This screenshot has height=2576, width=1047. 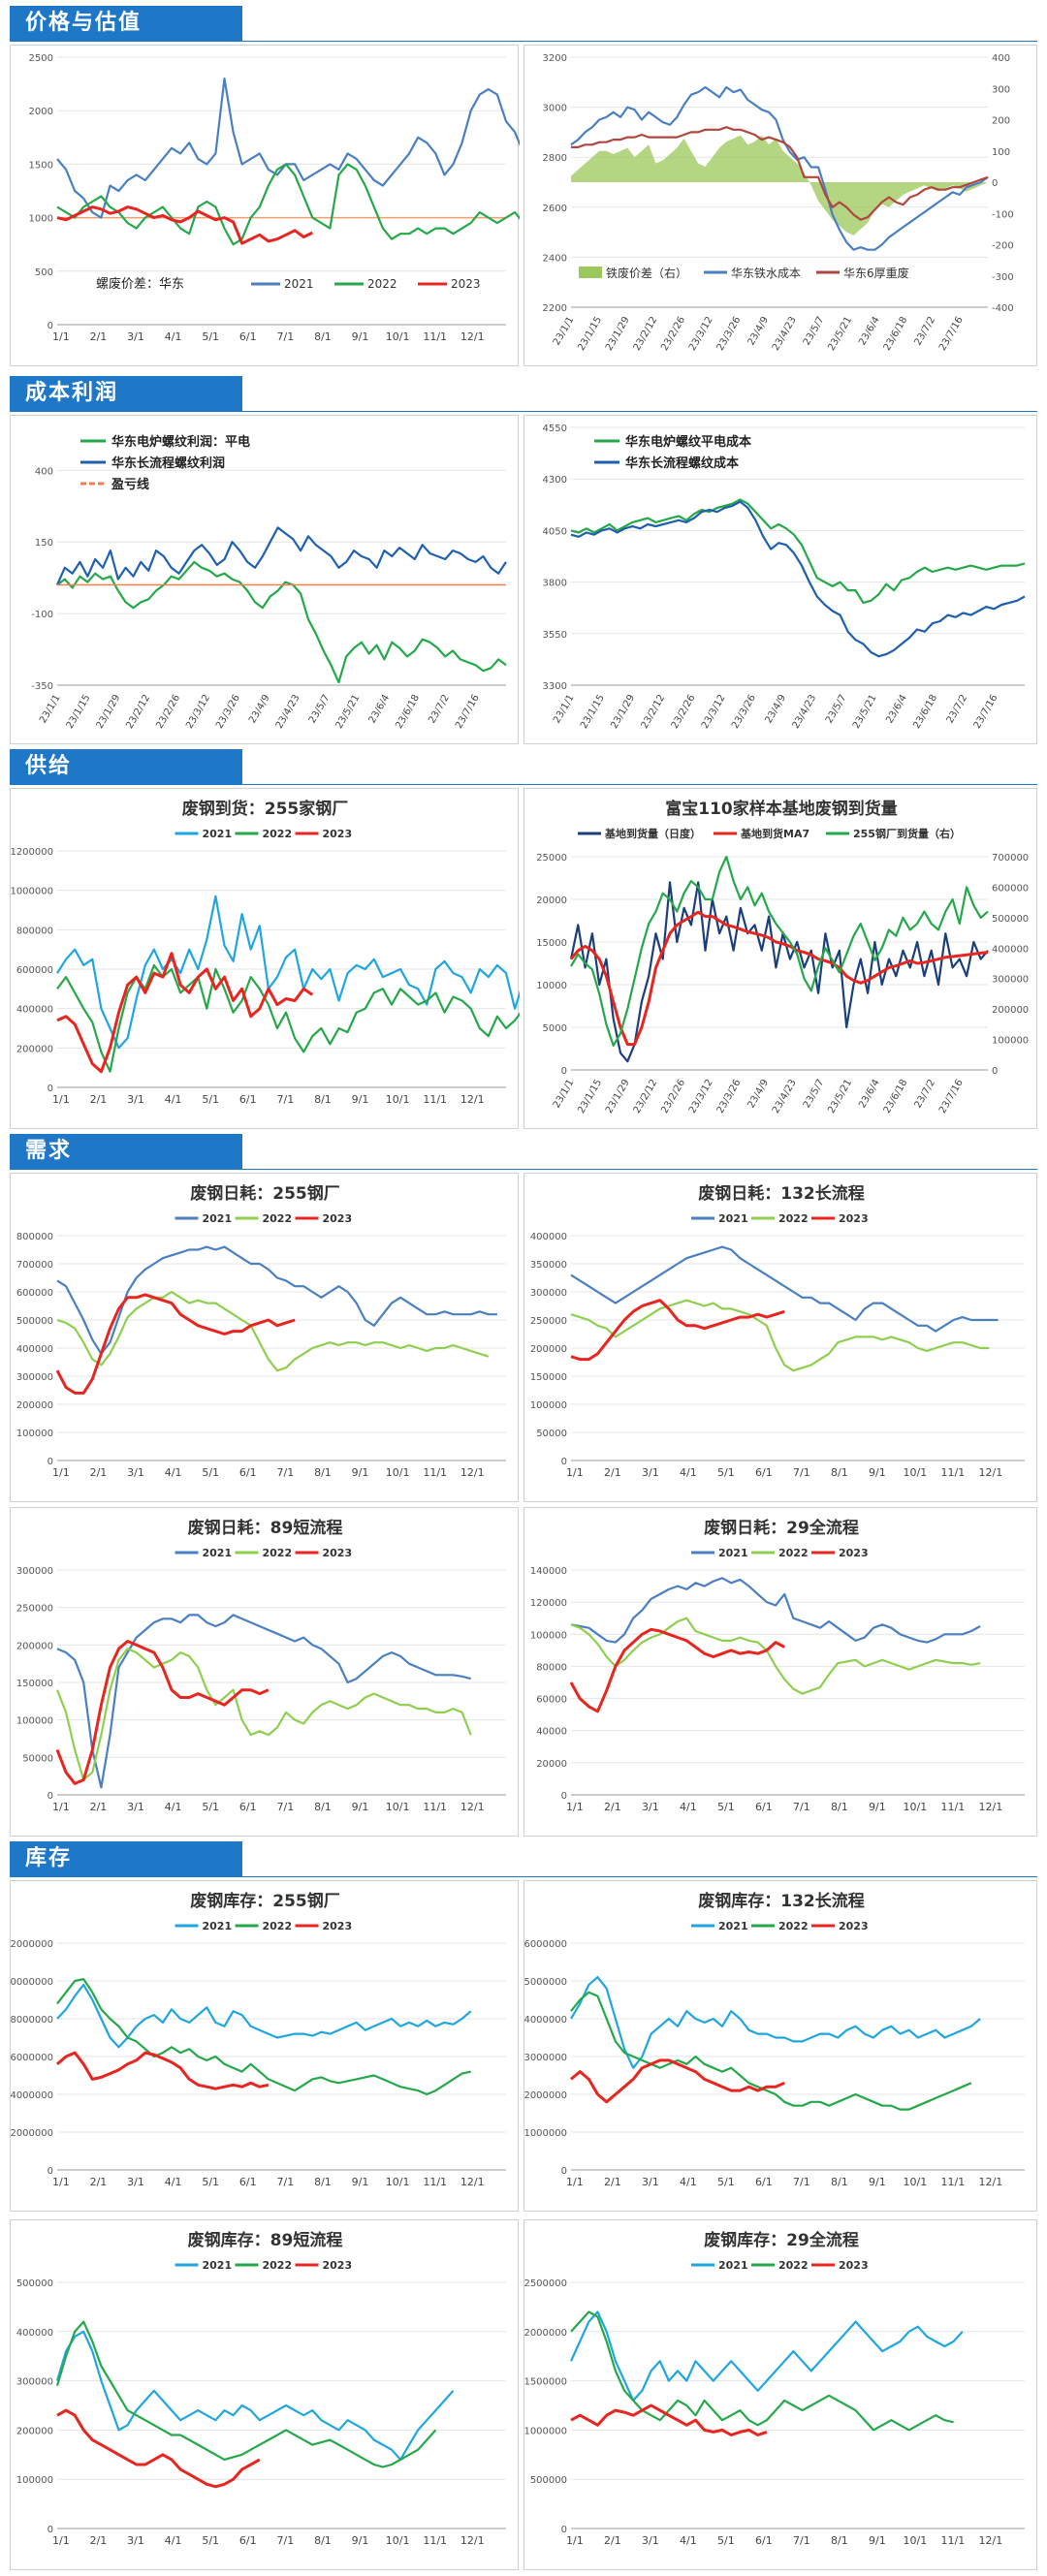 What do you see at coordinates (50, 709) in the screenshot?
I see `x-tick-label: 23/1/1` at bounding box center [50, 709].